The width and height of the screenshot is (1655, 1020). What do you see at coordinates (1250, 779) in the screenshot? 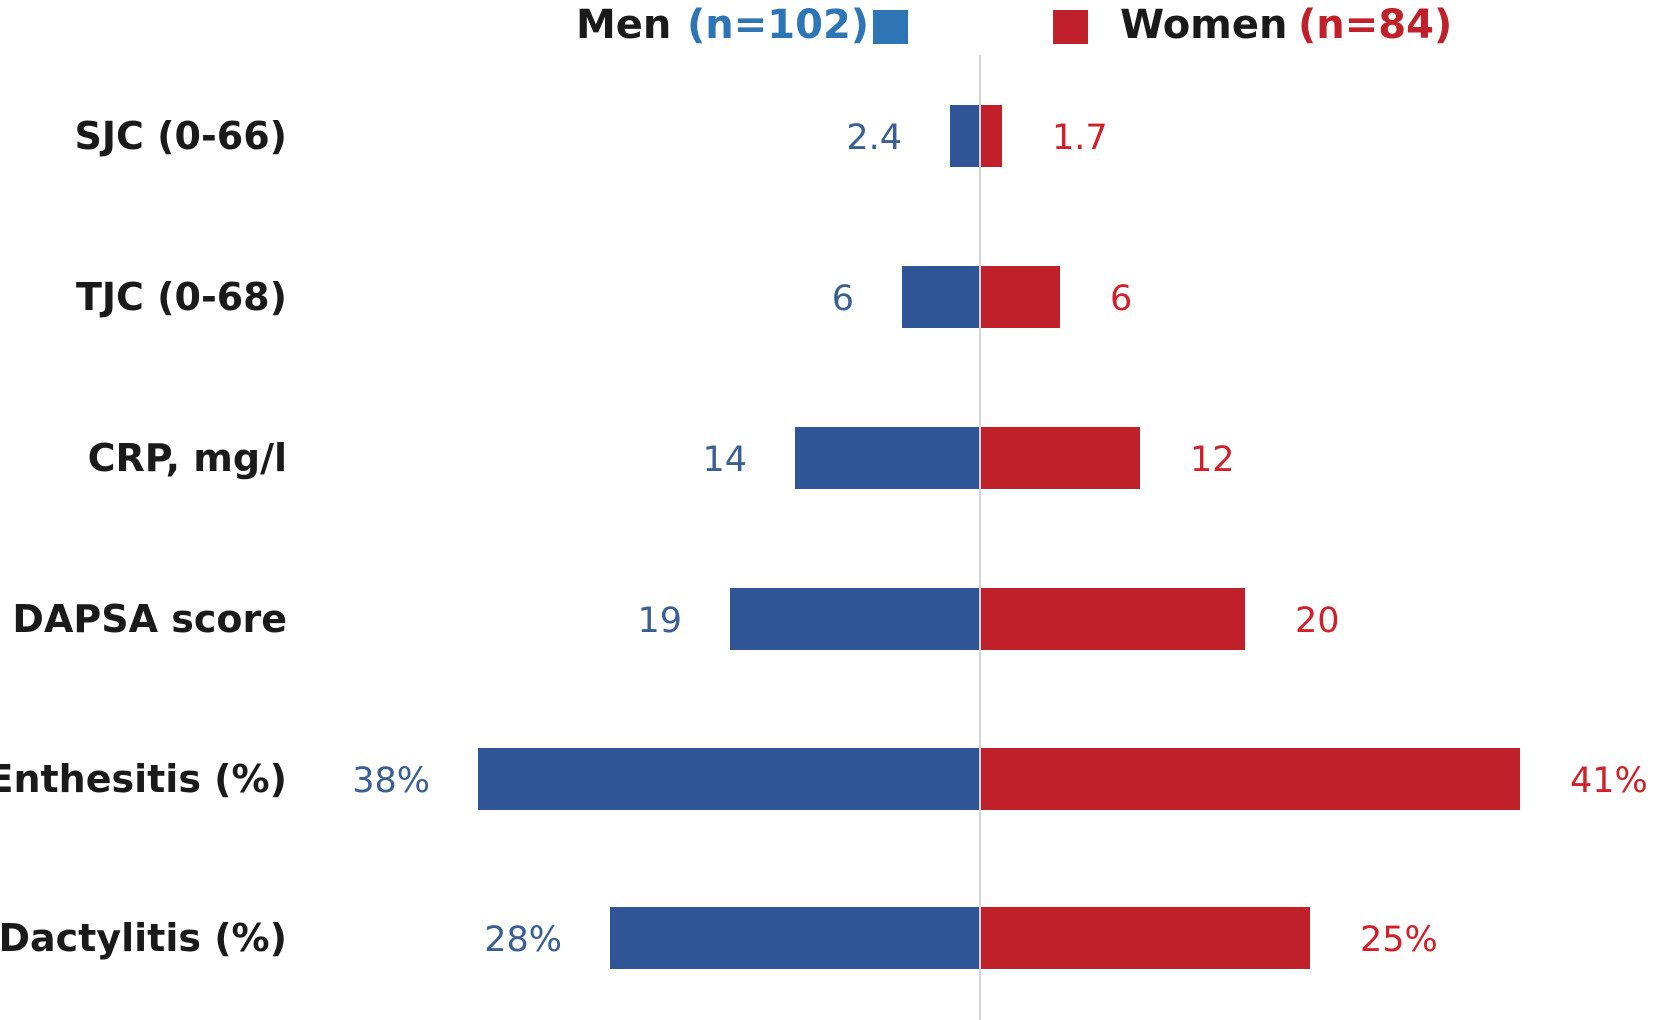
I see `bar-women-enthesitis` at bounding box center [1250, 779].